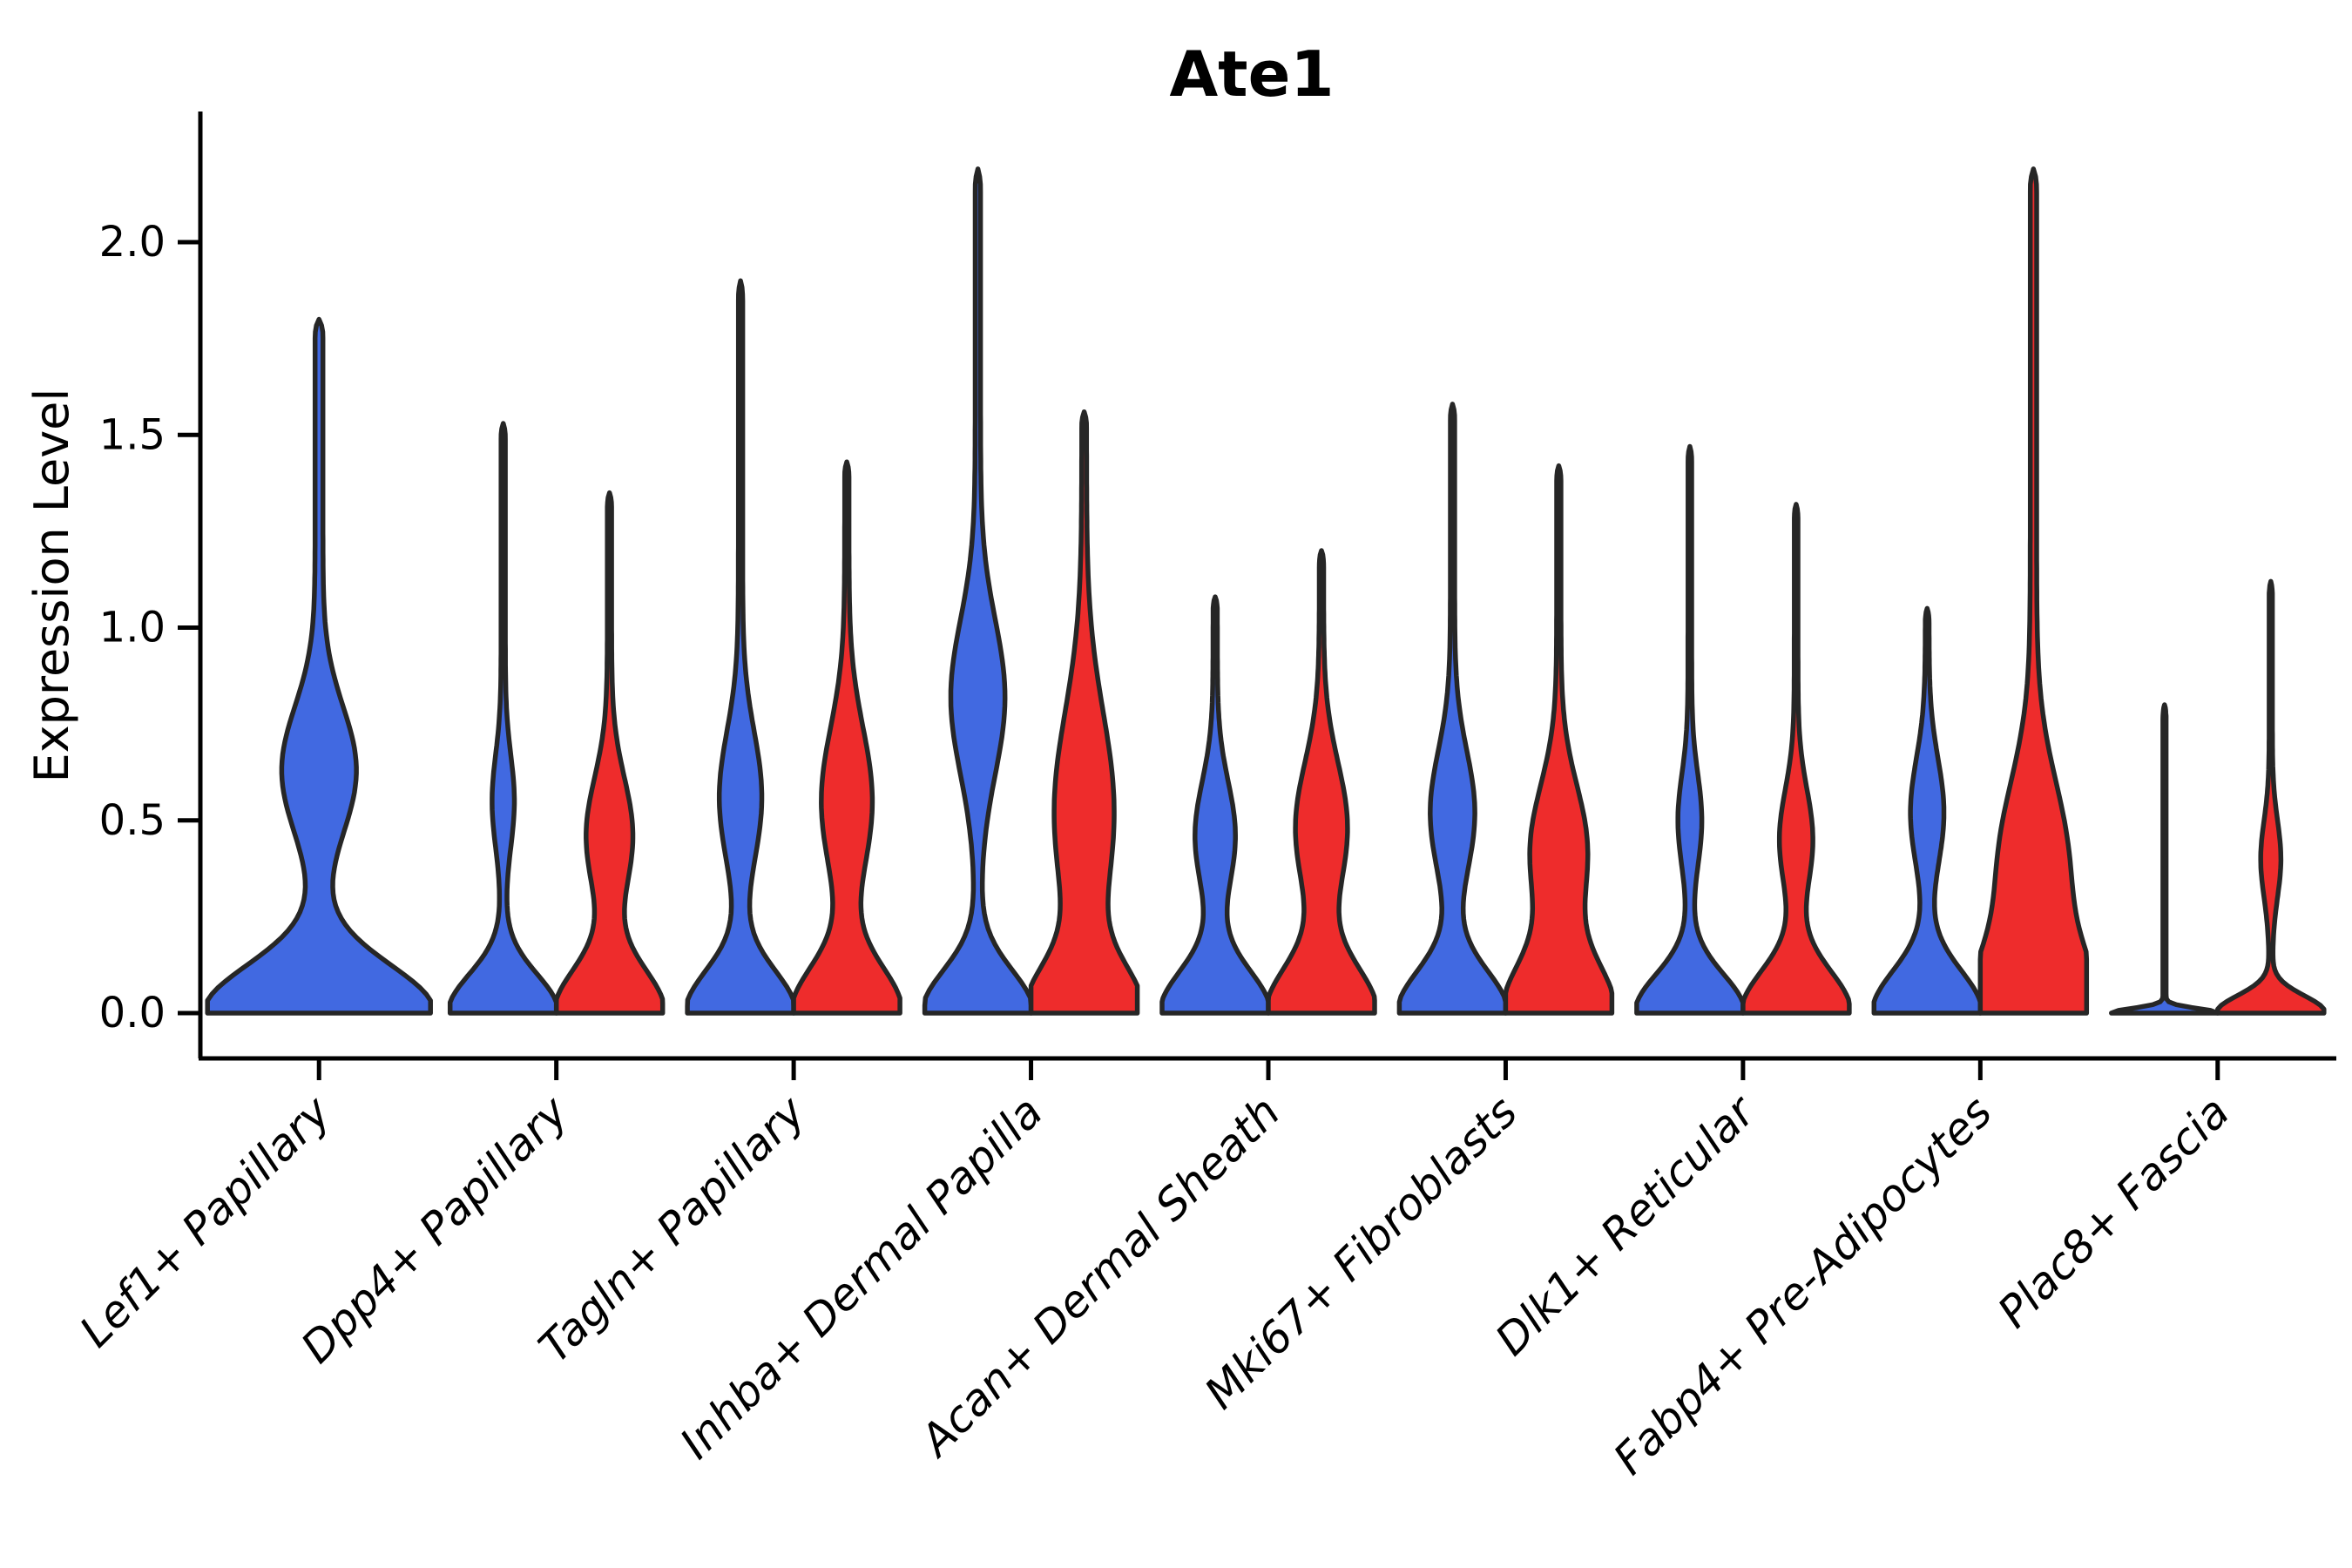 The width and height of the screenshot is (2352, 1568). What do you see at coordinates (132, 434) in the screenshot?
I see `y-tick-label: 1.5` at bounding box center [132, 434].